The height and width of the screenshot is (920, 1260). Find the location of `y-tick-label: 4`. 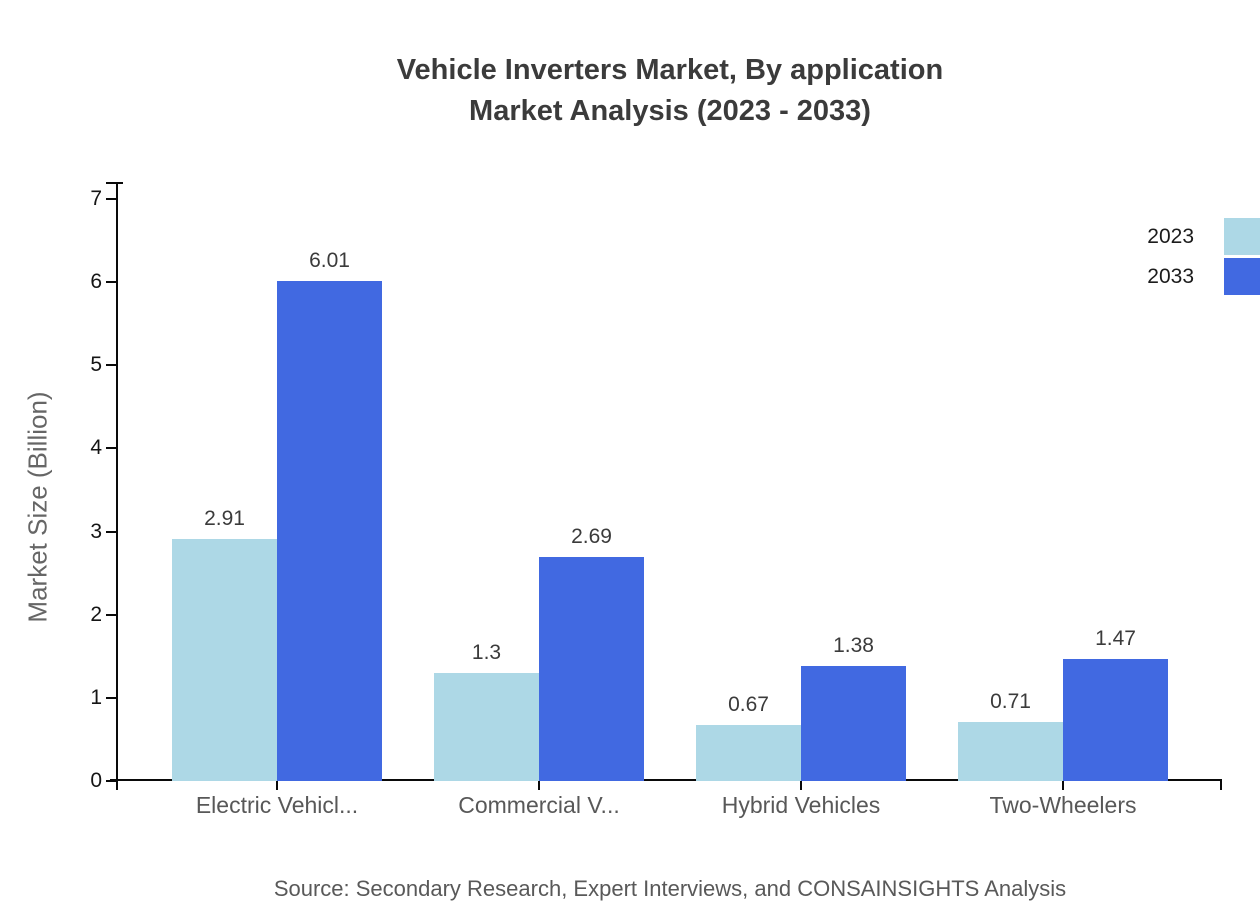

y-tick-label: 4 is located at coordinates (96, 448).